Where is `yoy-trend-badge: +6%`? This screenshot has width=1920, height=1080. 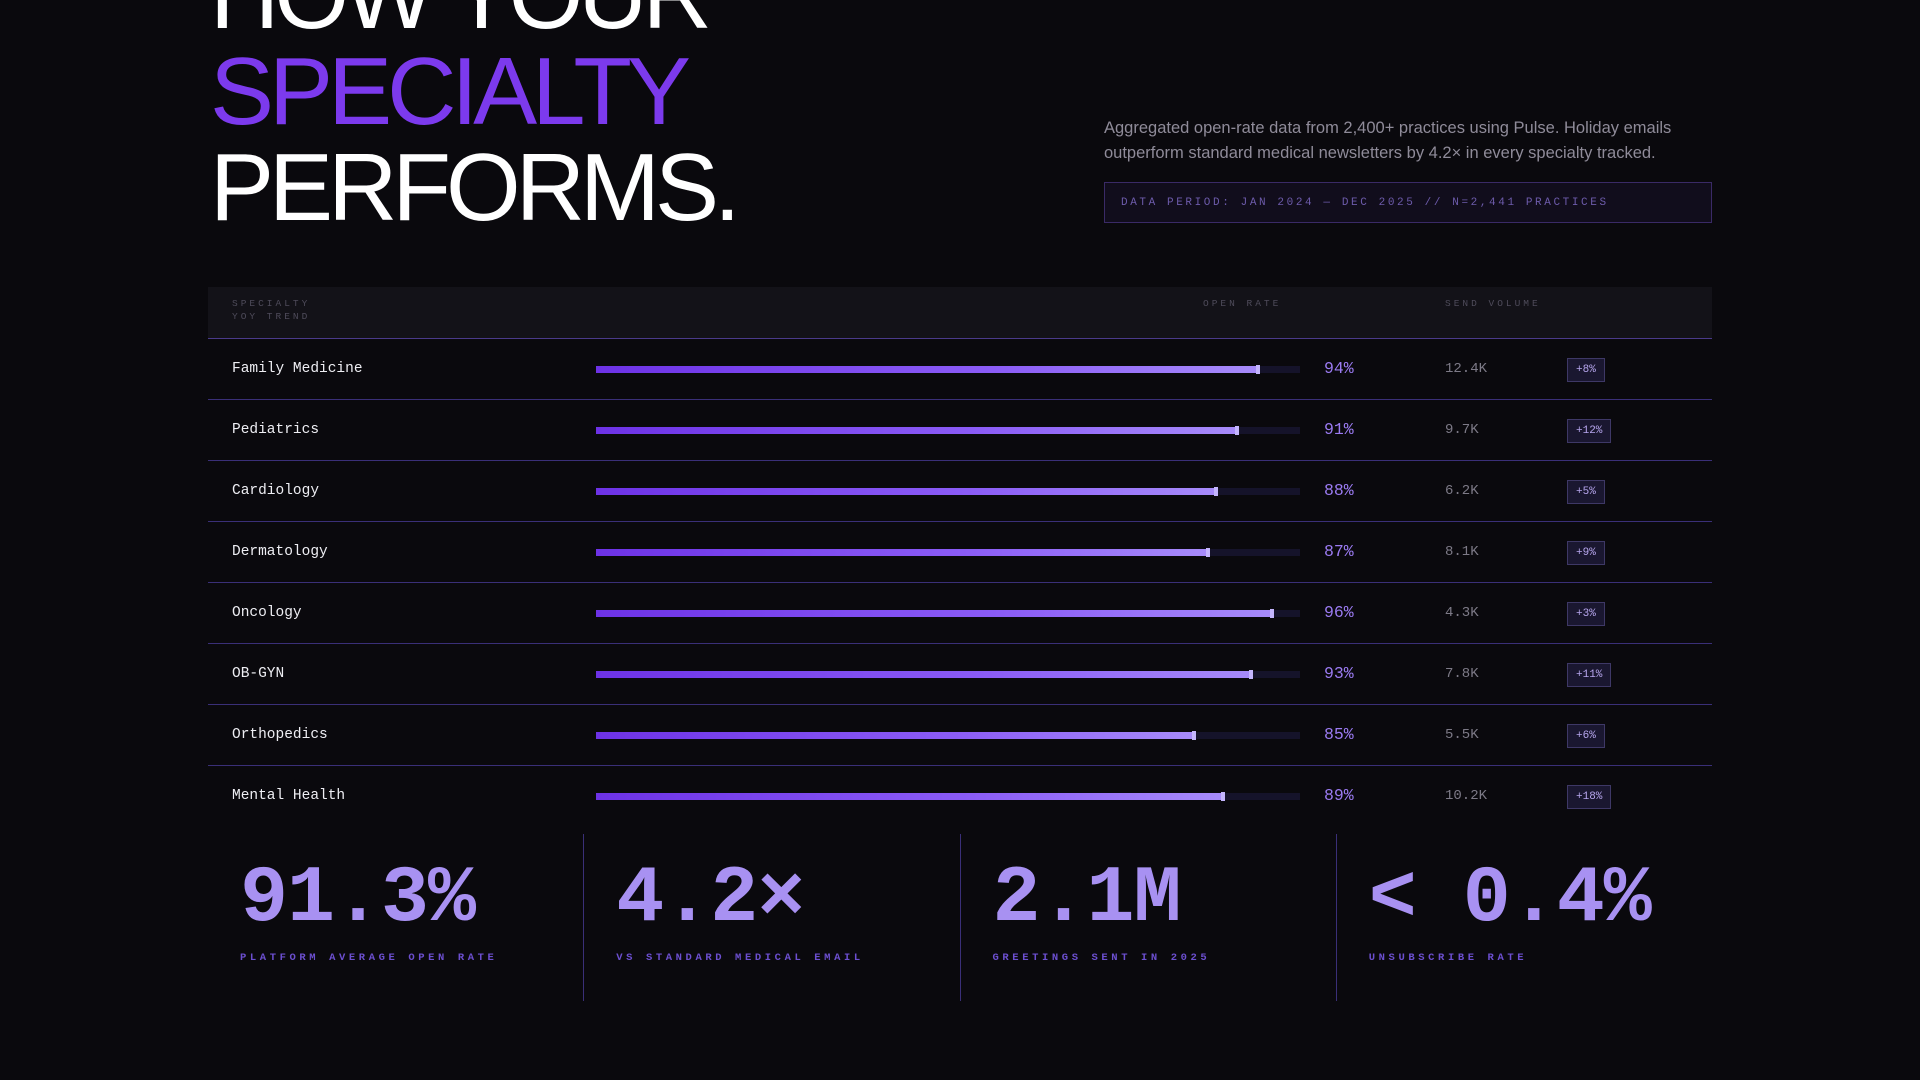
yoy-trend-badge: +6% is located at coordinates (1586, 736).